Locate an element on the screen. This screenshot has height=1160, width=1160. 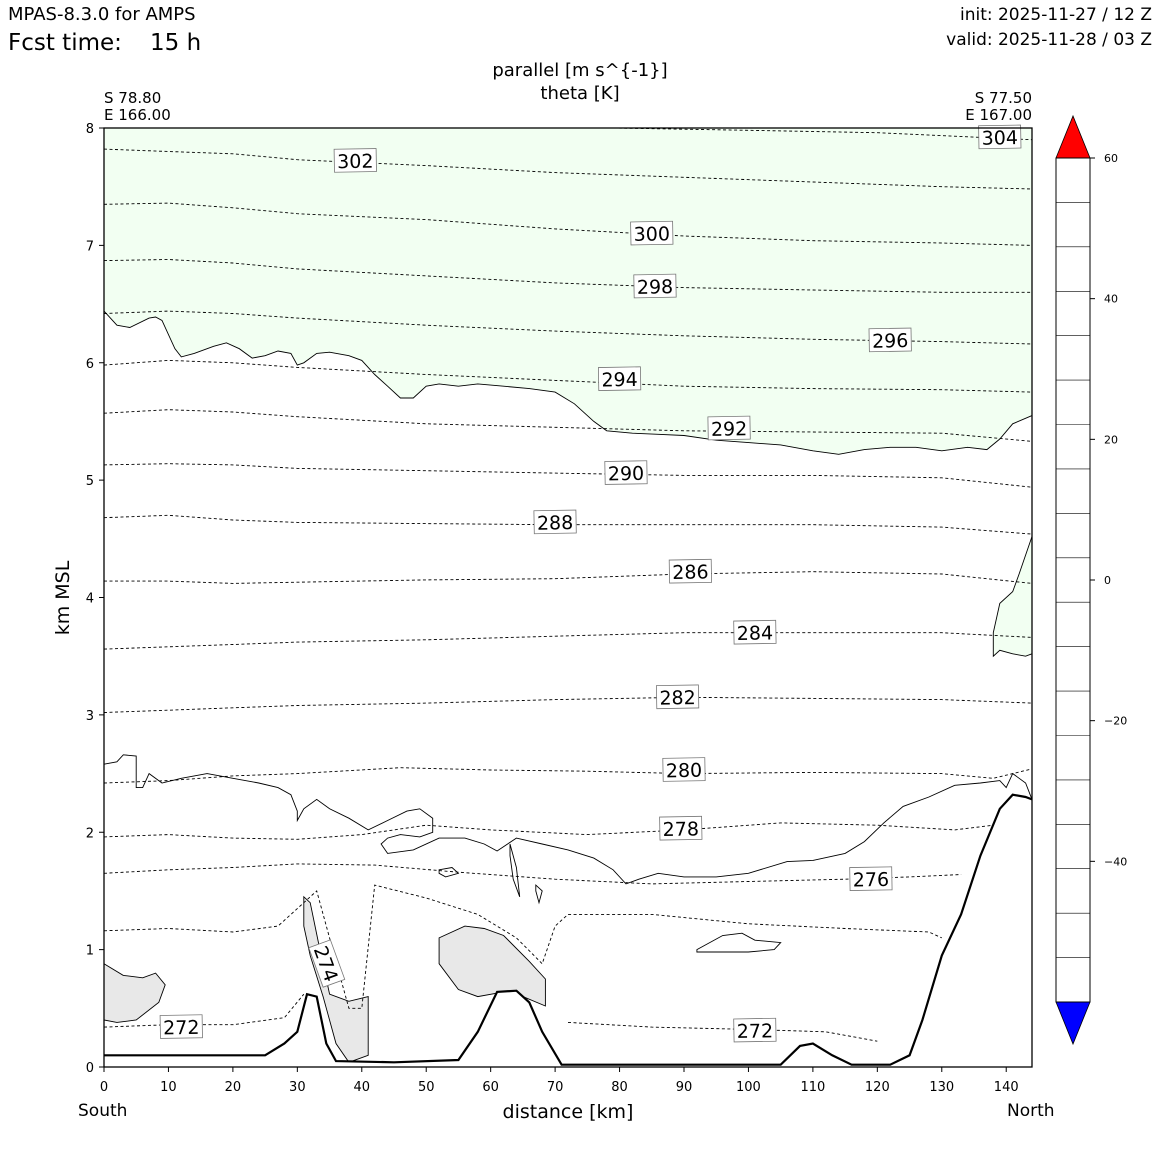
theta-label-274: 274 is located at coordinates (325, 964).